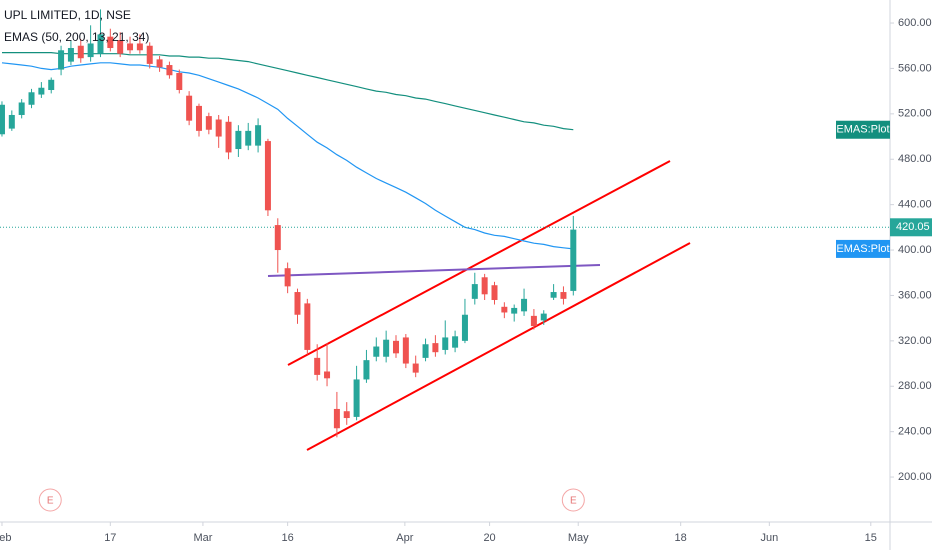 This screenshot has height=550, width=932. Describe the element at coordinates (434, 270) in the screenshot. I see `trend-line` at that location.